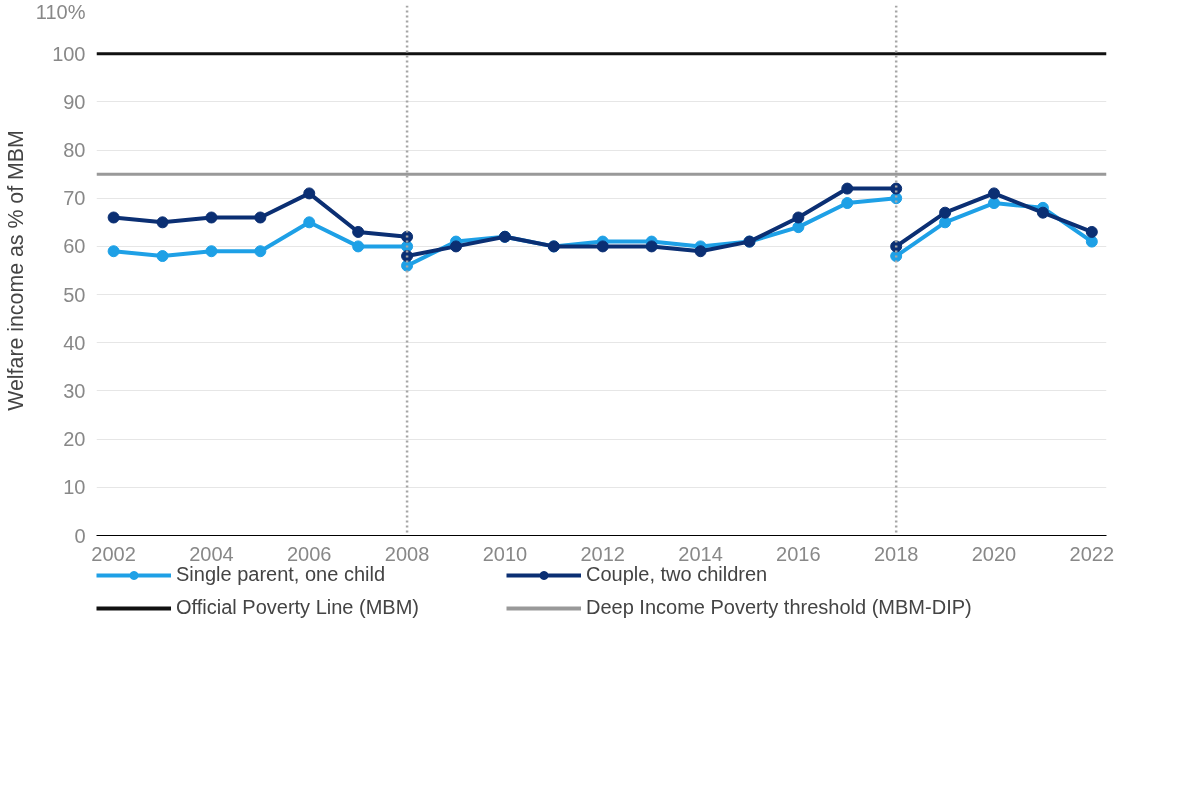  I want to click on y-tick-label: 10, so click(74, 487).